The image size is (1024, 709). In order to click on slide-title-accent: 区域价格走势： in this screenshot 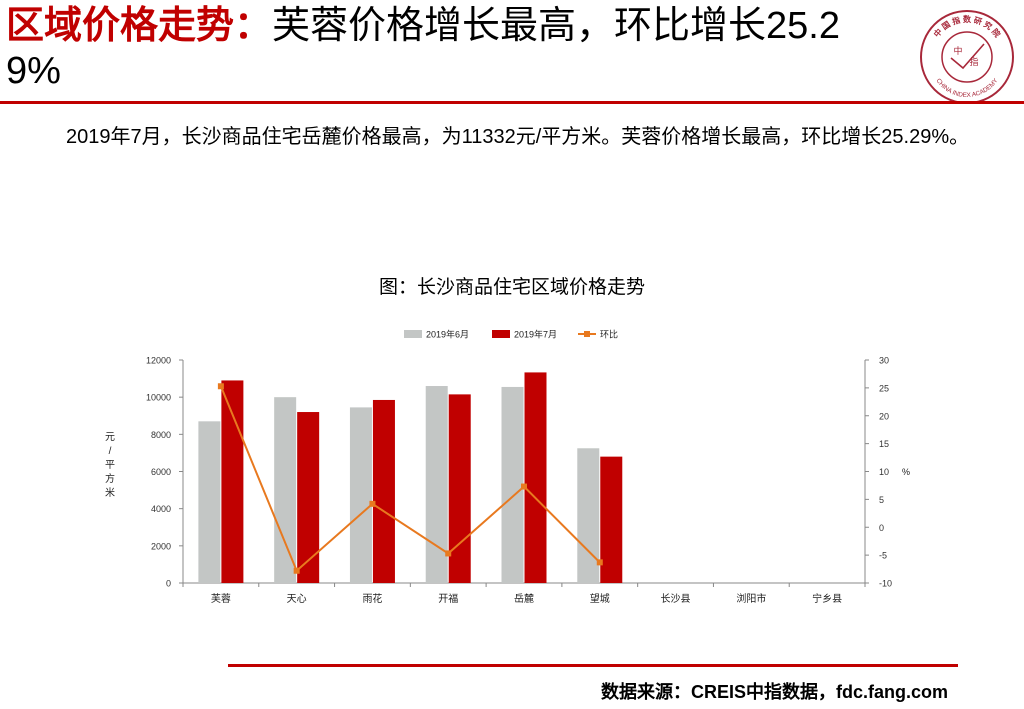, I will do `click(139, 26)`.